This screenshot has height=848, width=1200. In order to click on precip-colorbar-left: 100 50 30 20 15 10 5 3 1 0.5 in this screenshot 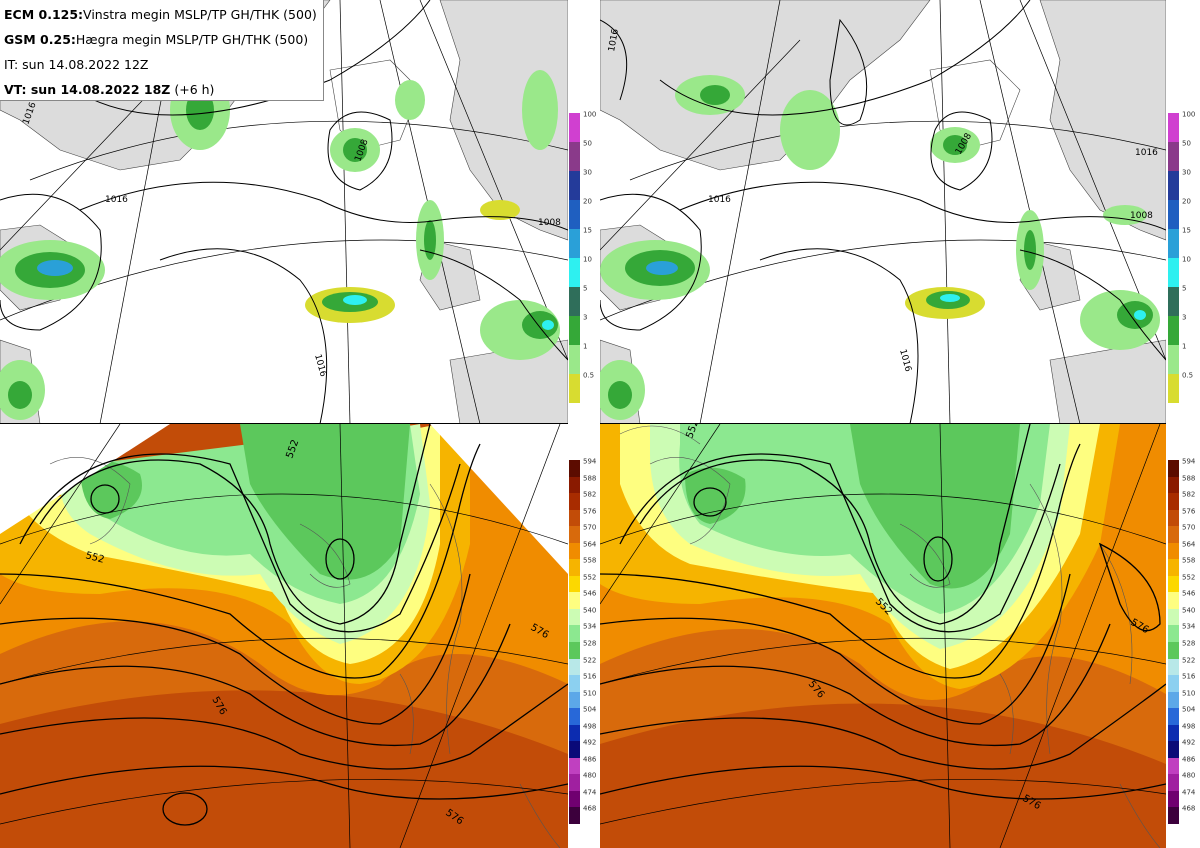, I will do `click(584, 256)`.